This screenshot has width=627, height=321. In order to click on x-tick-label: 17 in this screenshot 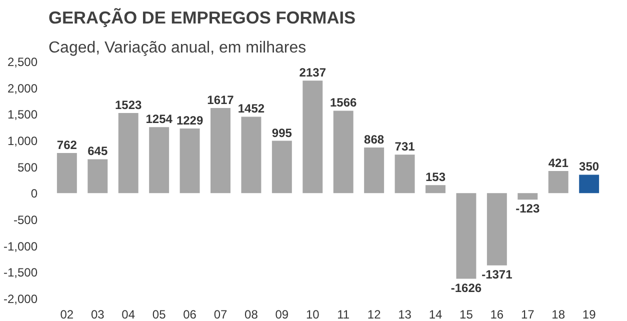, I will do `click(527, 314)`.